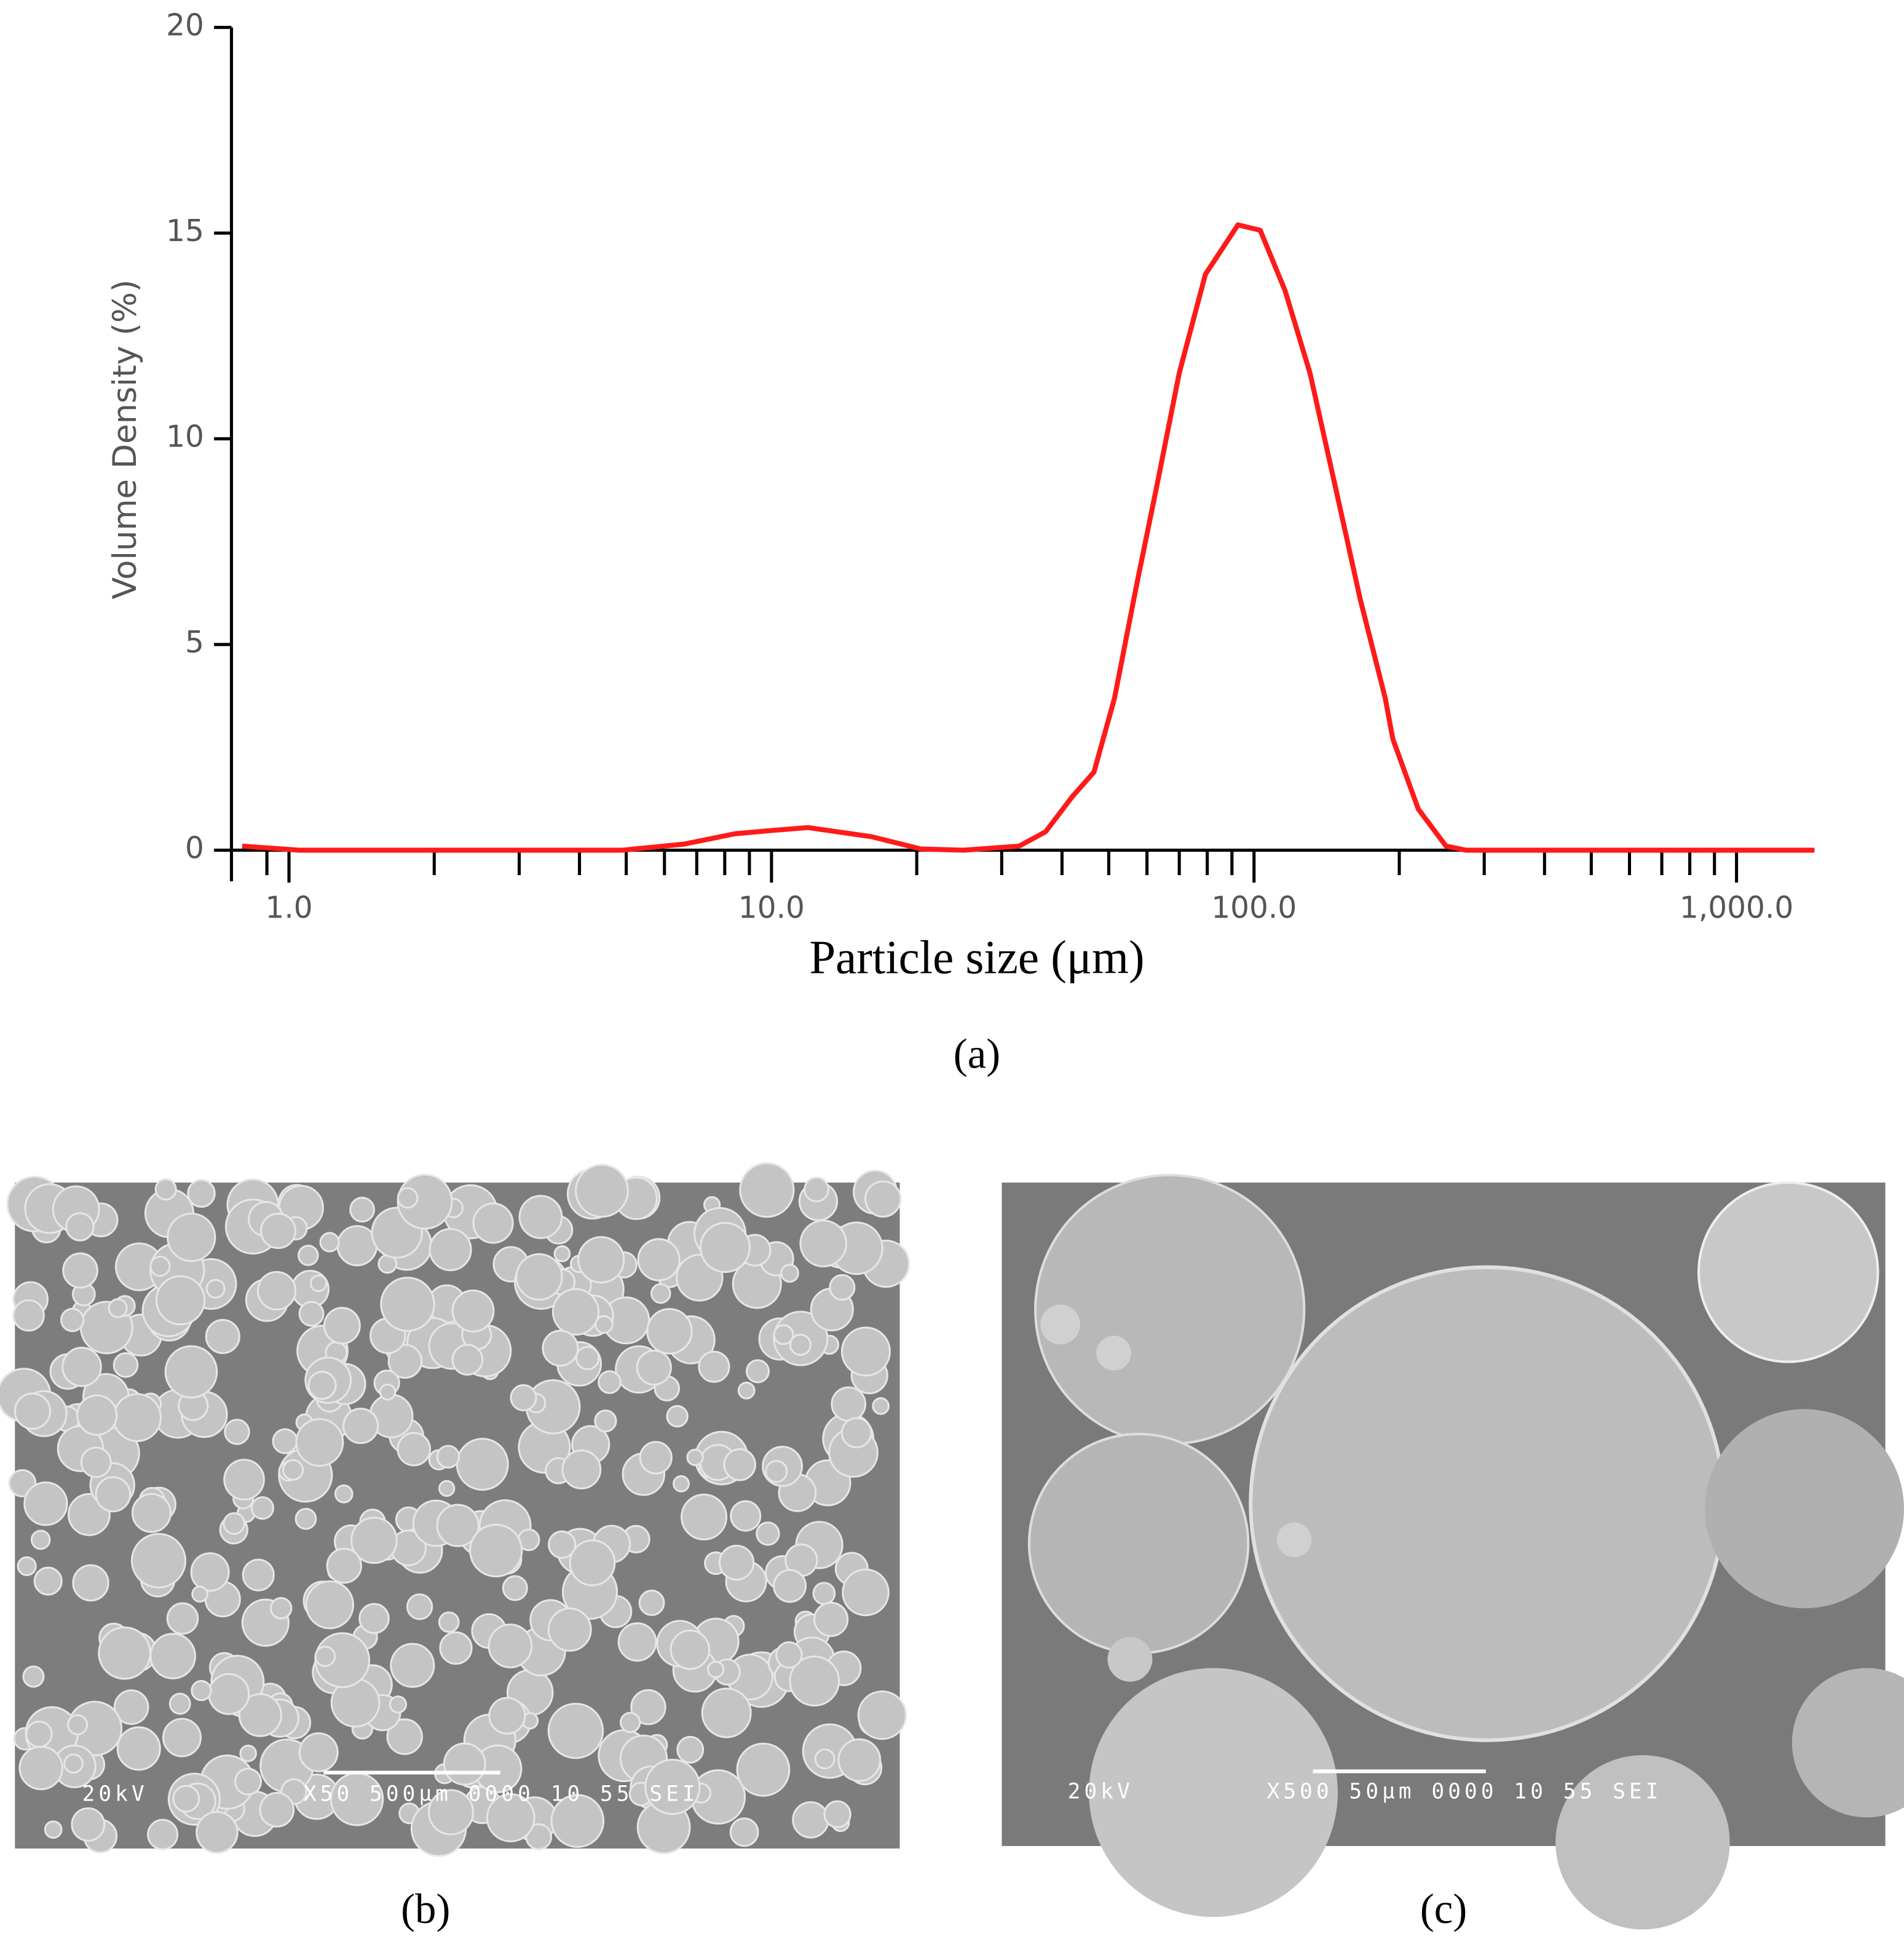 Image resolution: width=1904 pixels, height=1950 pixels. What do you see at coordinates (1443, 1908) in the screenshot?
I see `panel-label: (c)` at bounding box center [1443, 1908].